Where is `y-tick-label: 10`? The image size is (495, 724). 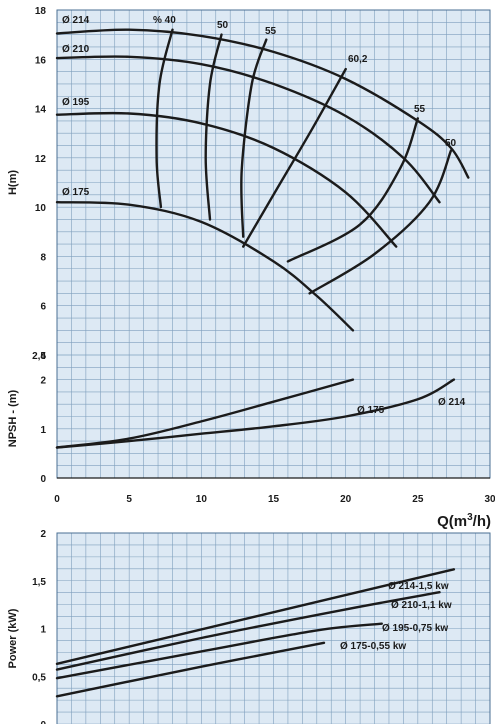
y-tick-label: 10 is located at coordinates (41, 208).